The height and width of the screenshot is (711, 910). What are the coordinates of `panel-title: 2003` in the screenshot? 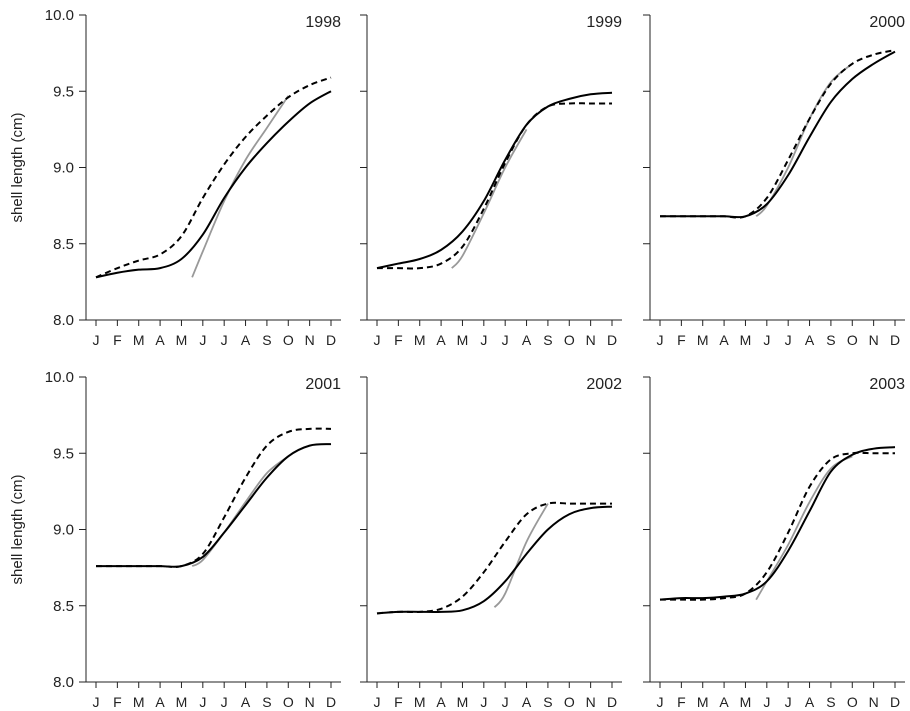 It's located at (887, 384).